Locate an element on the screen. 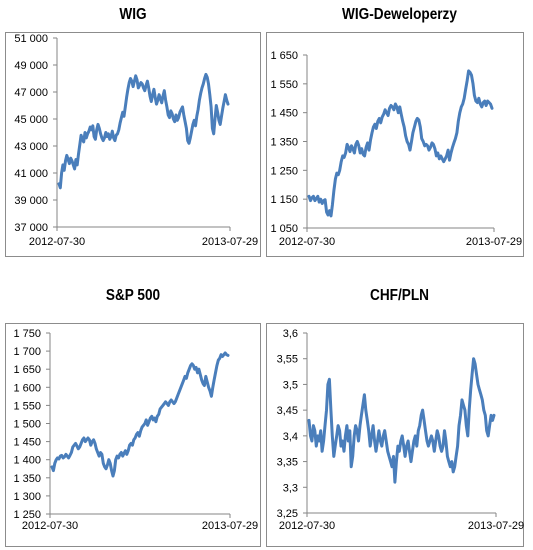 This screenshot has height=550, width=533. chart-title: WIG-Deweloperzy is located at coordinates (399, 14).